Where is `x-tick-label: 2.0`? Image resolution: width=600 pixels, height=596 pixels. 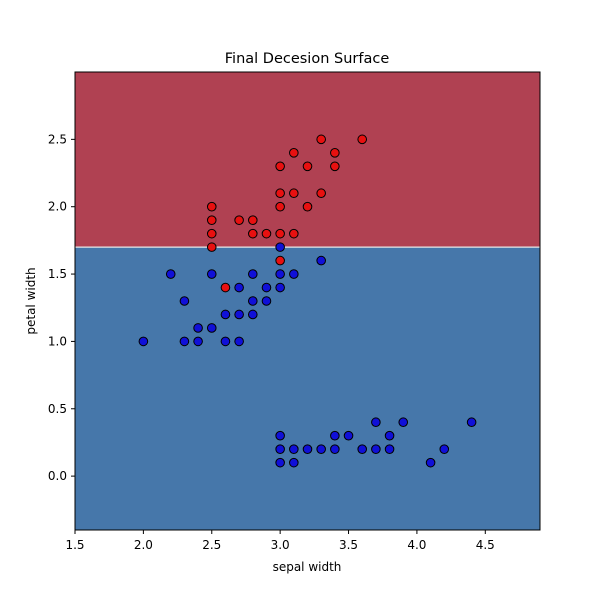 x-tick-label: 2.0 is located at coordinates (143, 545).